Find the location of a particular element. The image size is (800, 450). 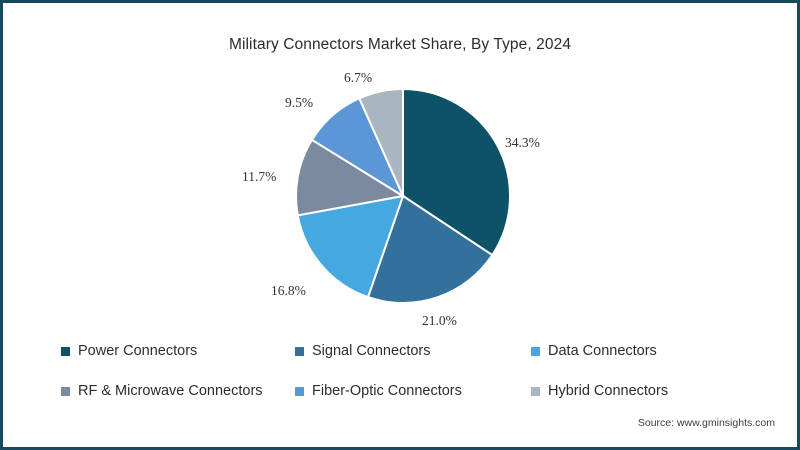

slice-value-label-fiber-optic-connectors: 9.5% is located at coordinates (299, 102).